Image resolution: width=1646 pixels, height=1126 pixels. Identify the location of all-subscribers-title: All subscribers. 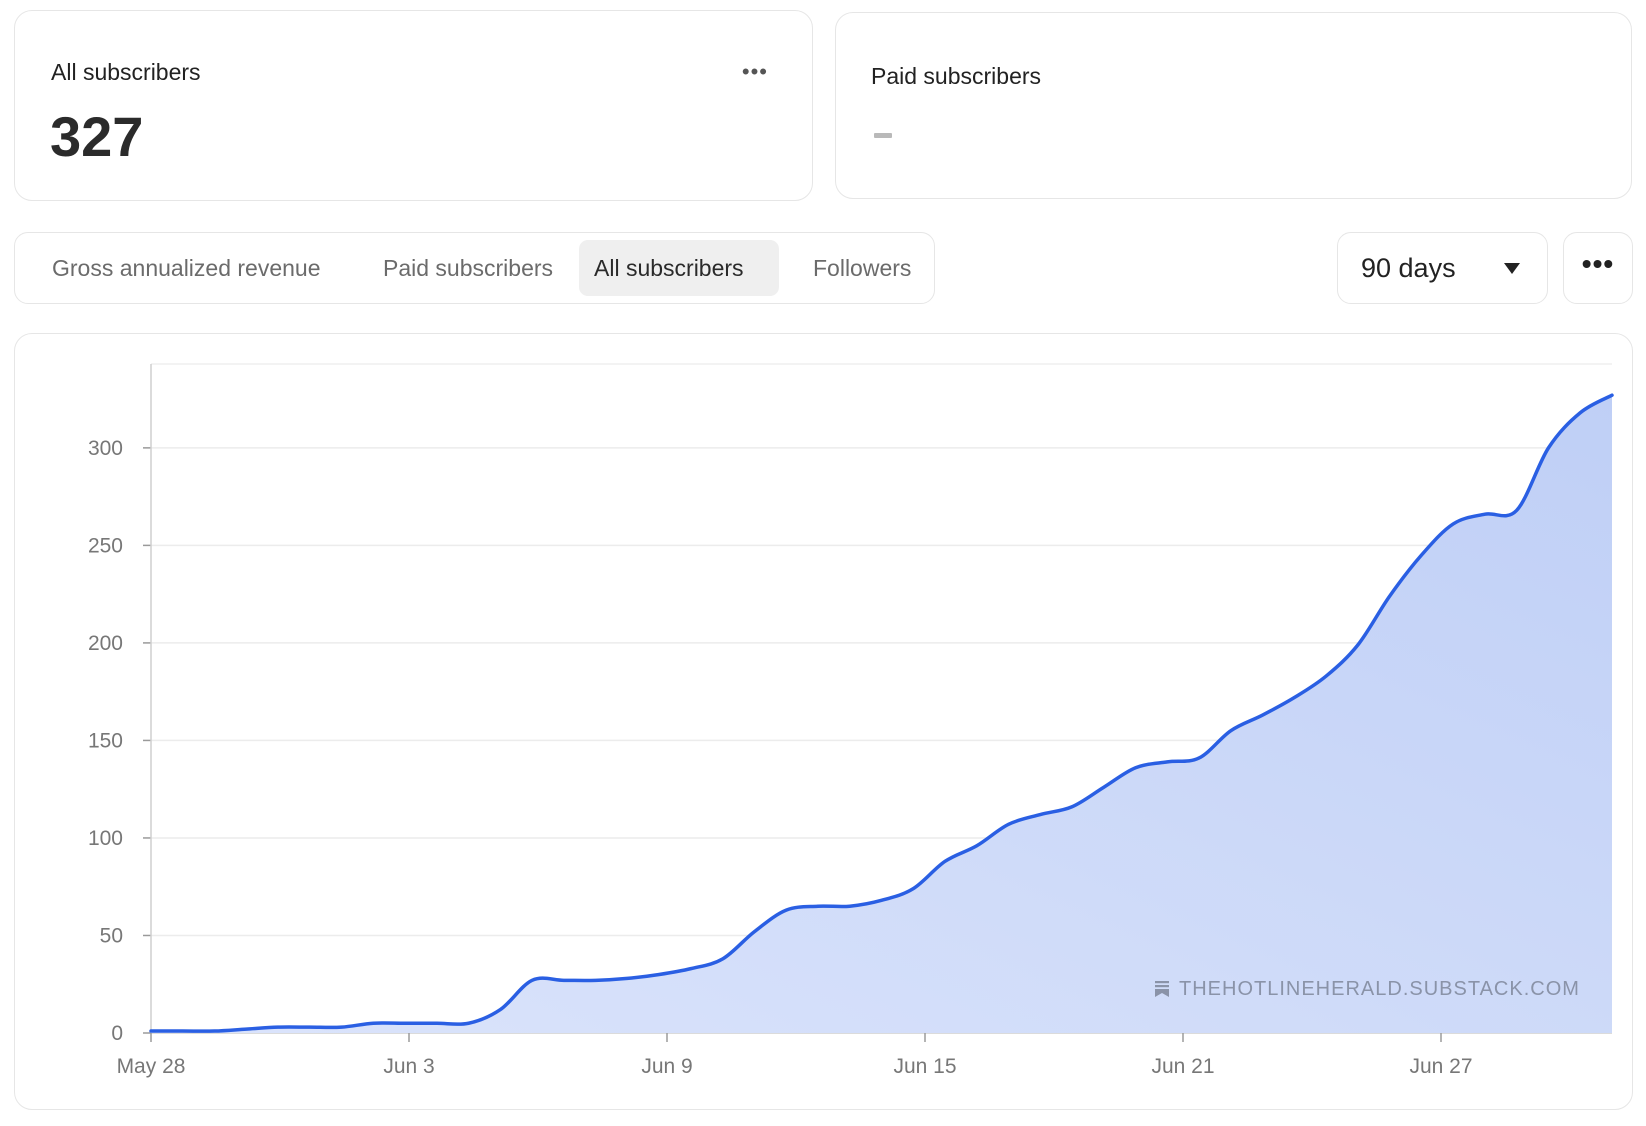
(126, 72).